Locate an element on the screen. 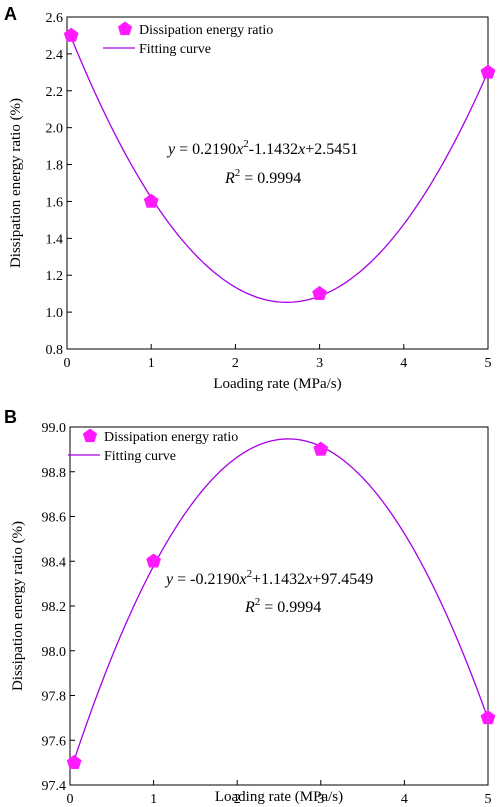 The image size is (498, 807). fit-equation: y = 0.2190x2-1.1432x+2.5451 is located at coordinates (262, 148).